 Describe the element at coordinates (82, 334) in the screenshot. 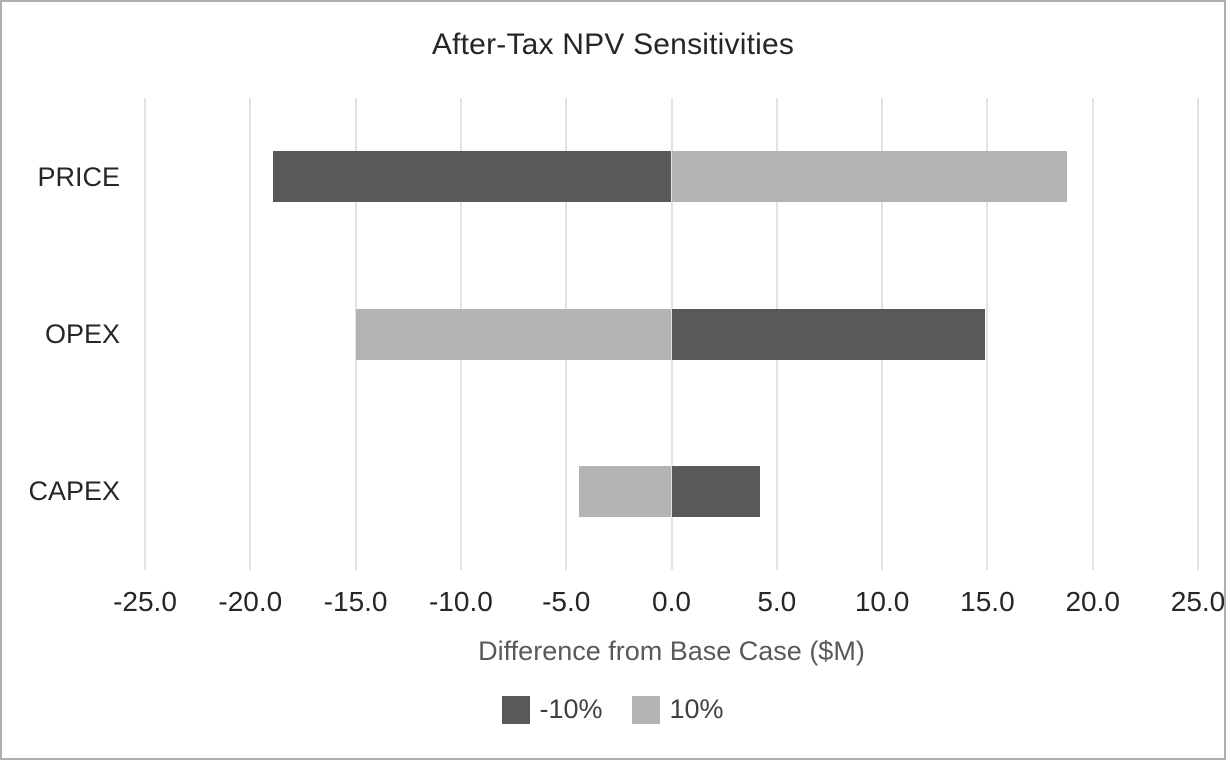

I see `category-label-opex: OPEX` at that location.